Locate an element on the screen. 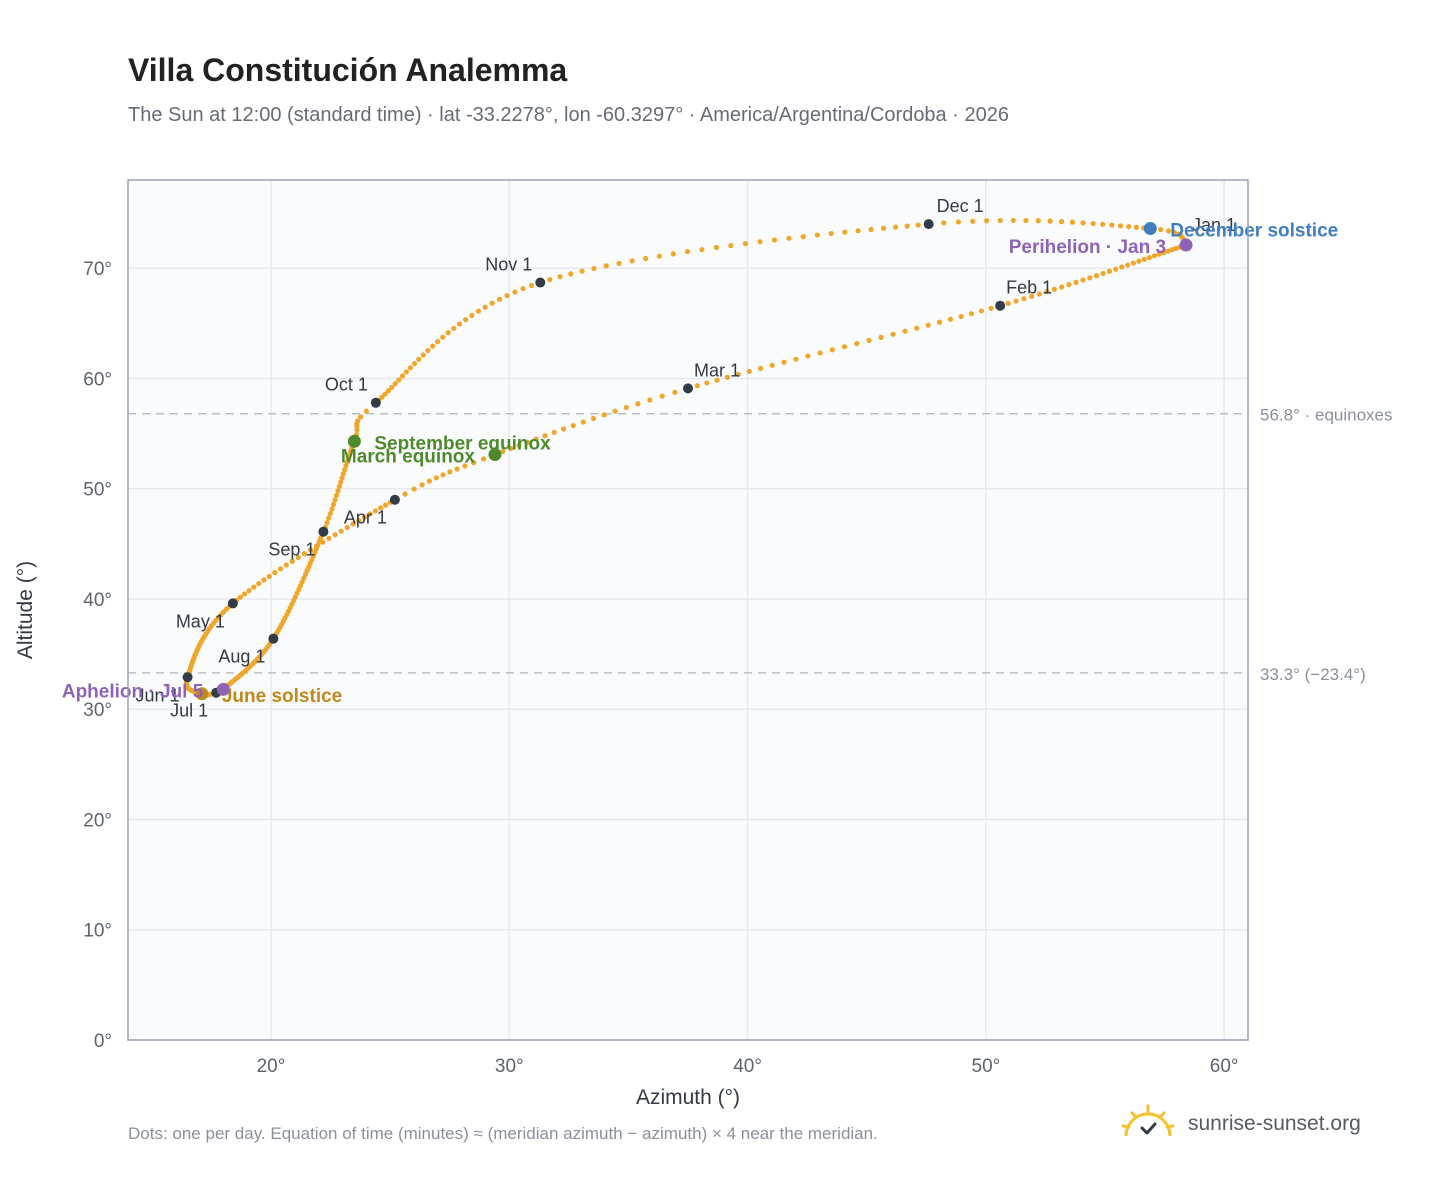 Image resolution: width=1448 pixels, height=1188 pixels. month-marker-label: Nov 1 is located at coordinates (508, 265).